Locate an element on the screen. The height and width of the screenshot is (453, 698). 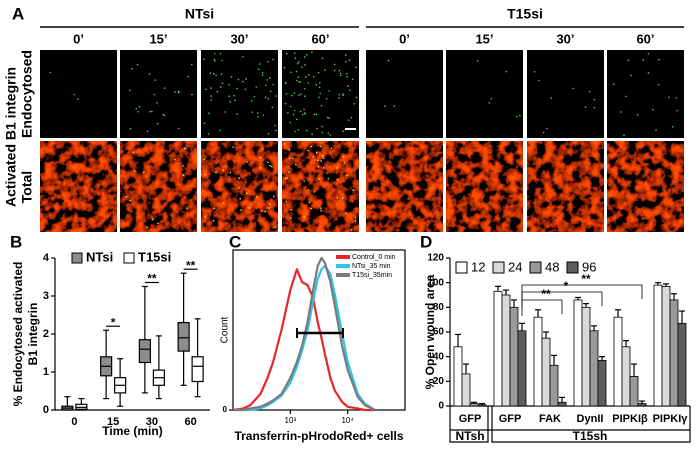
time-label: 0’ is located at coordinates (404, 38).